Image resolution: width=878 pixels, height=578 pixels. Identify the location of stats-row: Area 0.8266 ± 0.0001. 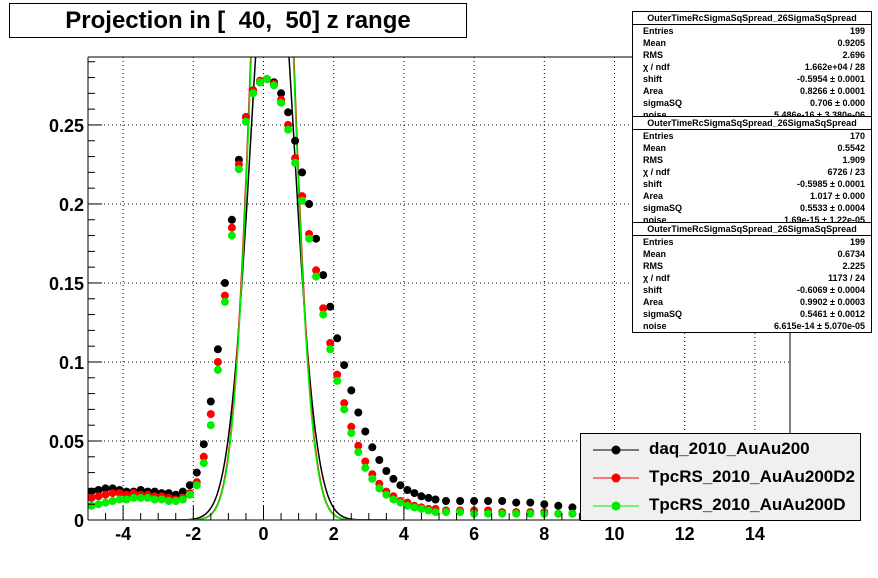
(752, 91).